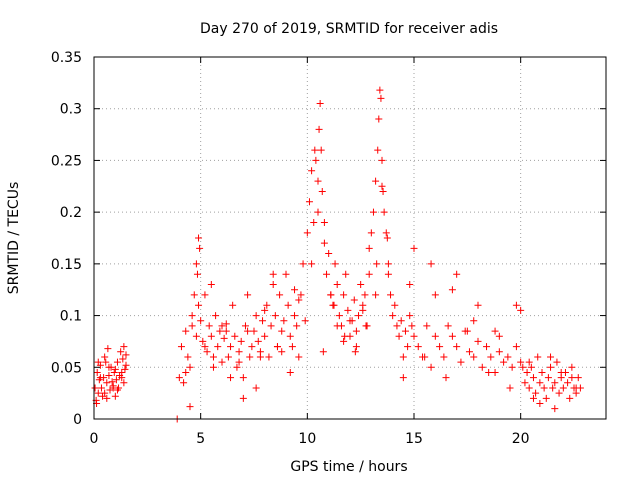 This screenshot has width=640, height=480. I want to click on x-tick-label: 10, so click(307, 439).